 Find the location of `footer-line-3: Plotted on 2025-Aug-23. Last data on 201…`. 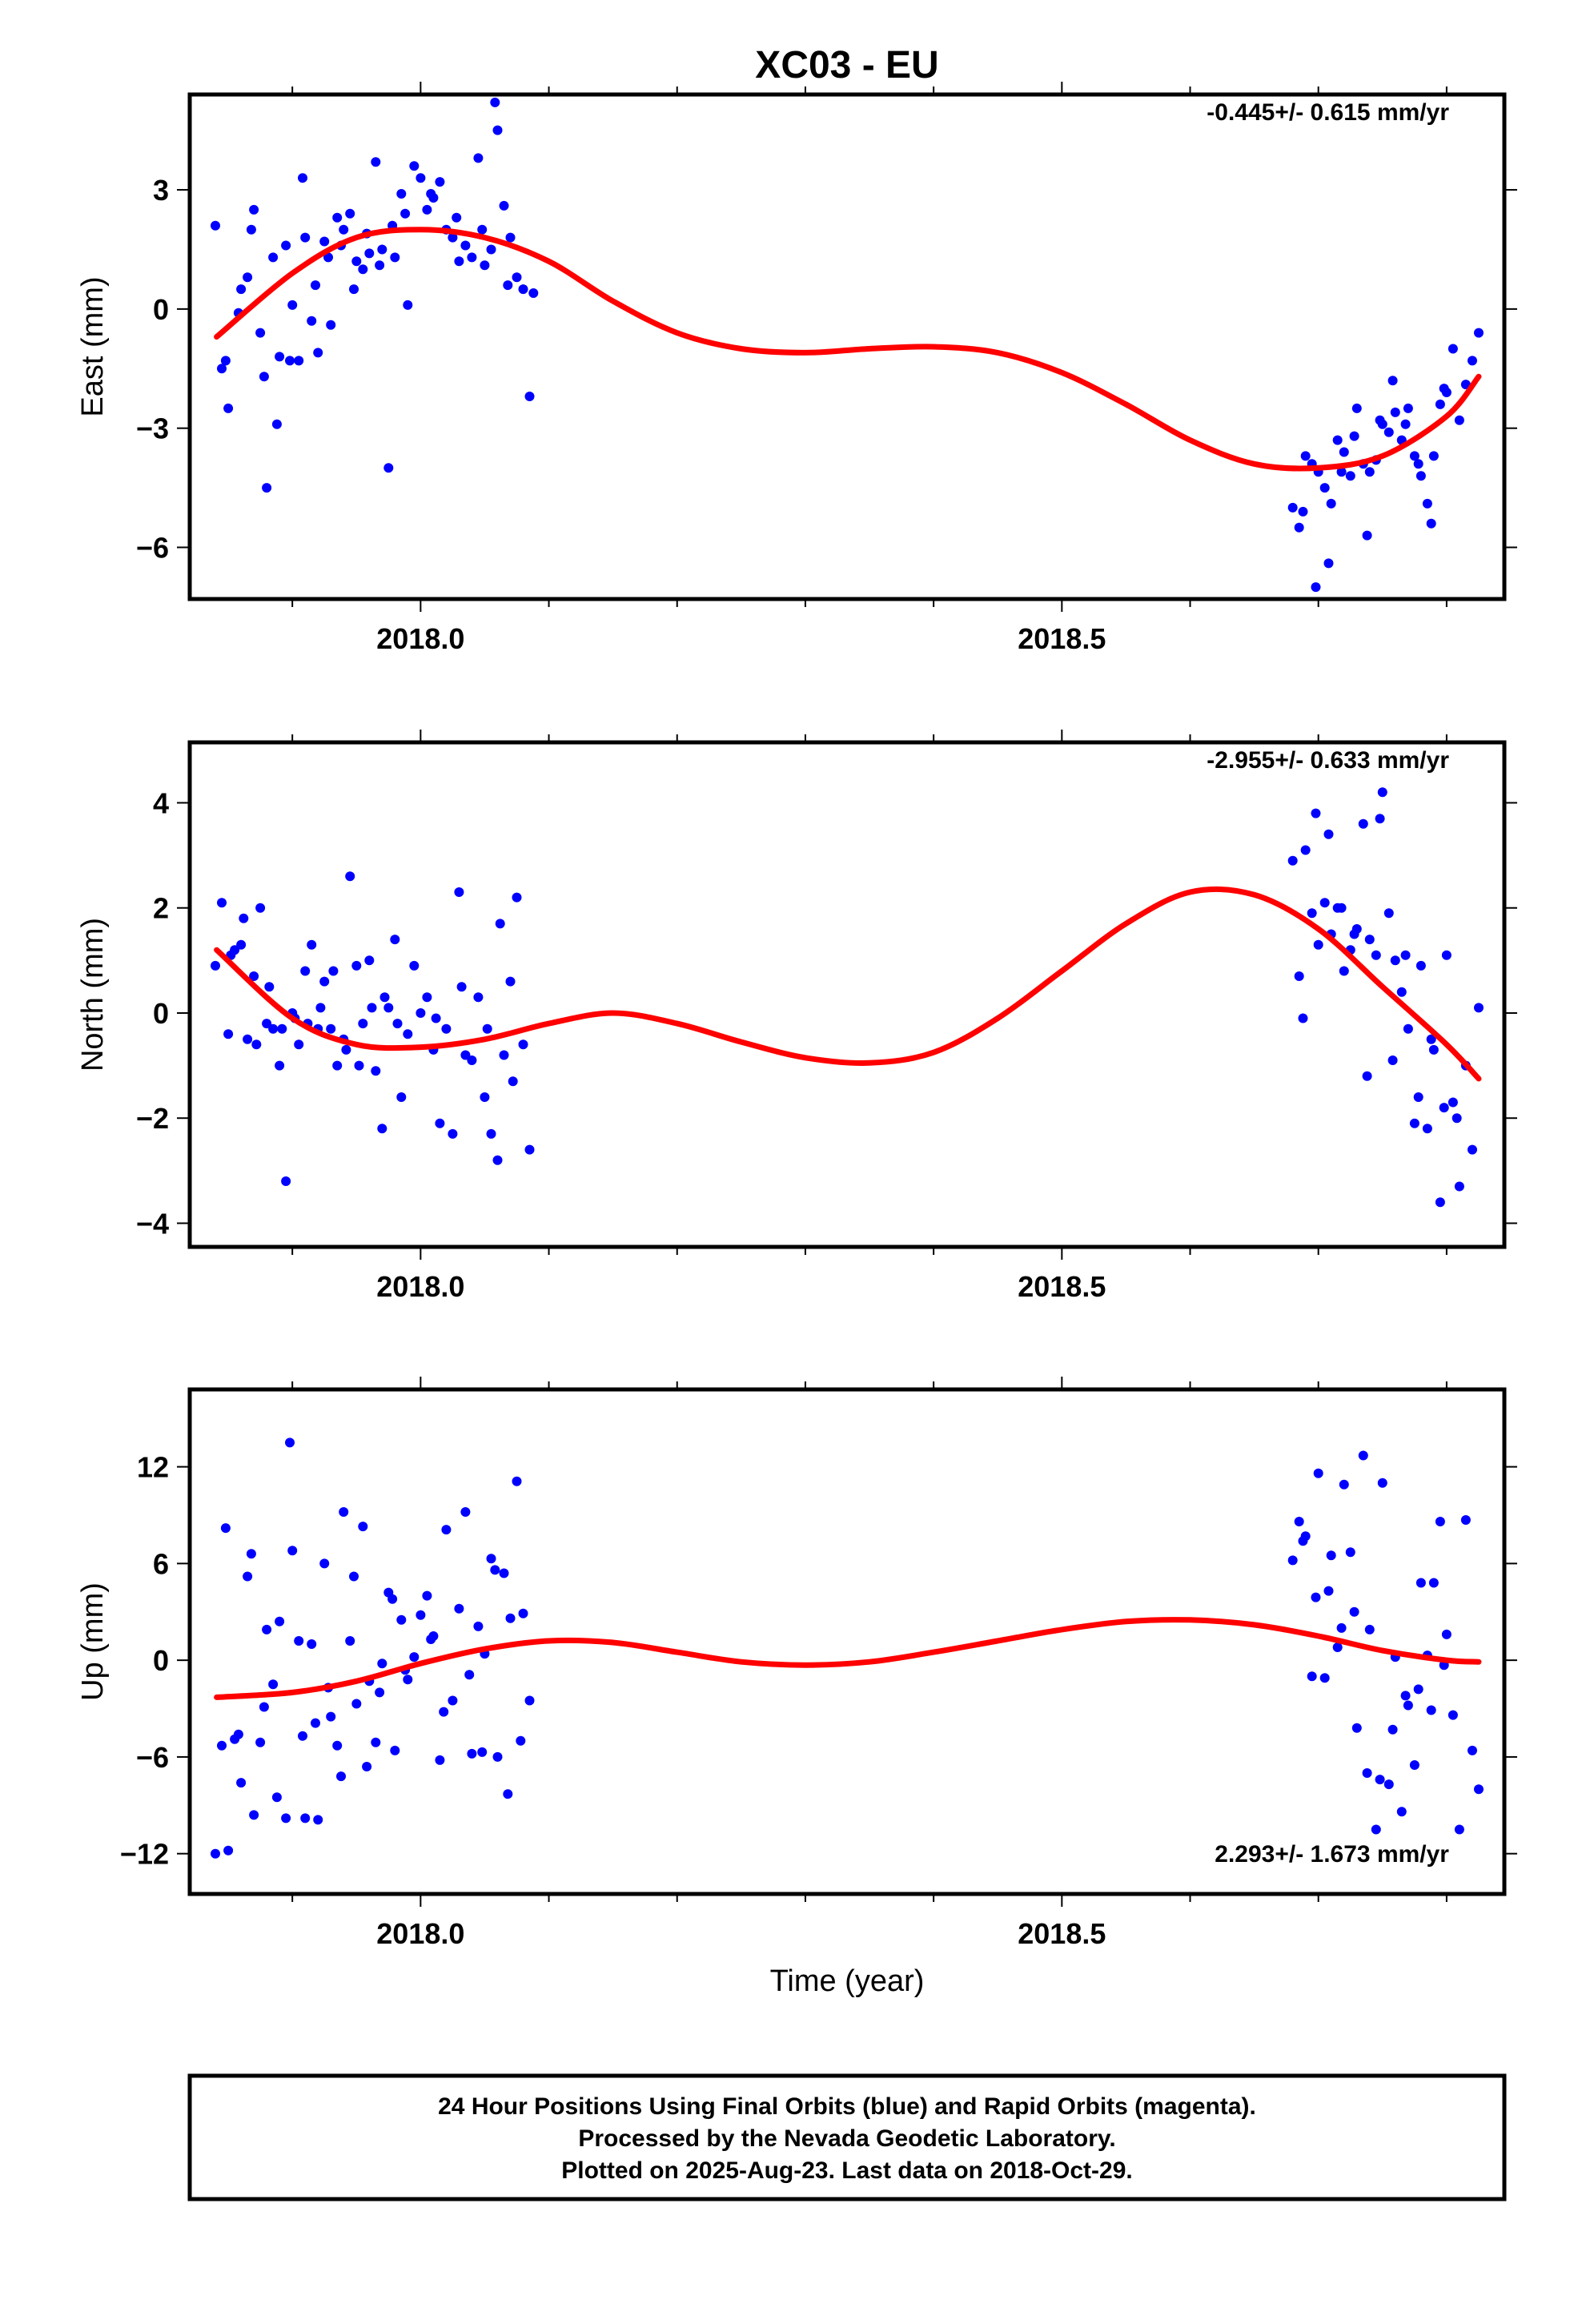

footer-line-3: Plotted on 2025-Aug-23. Last data on 201… is located at coordinates (847, 2170).